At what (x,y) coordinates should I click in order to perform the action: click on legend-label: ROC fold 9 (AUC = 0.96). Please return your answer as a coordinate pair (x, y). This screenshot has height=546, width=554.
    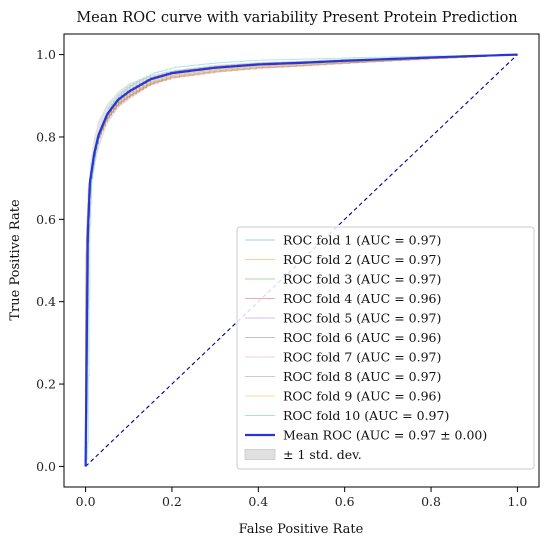
    Looking at the image, I should click on (362, 396).